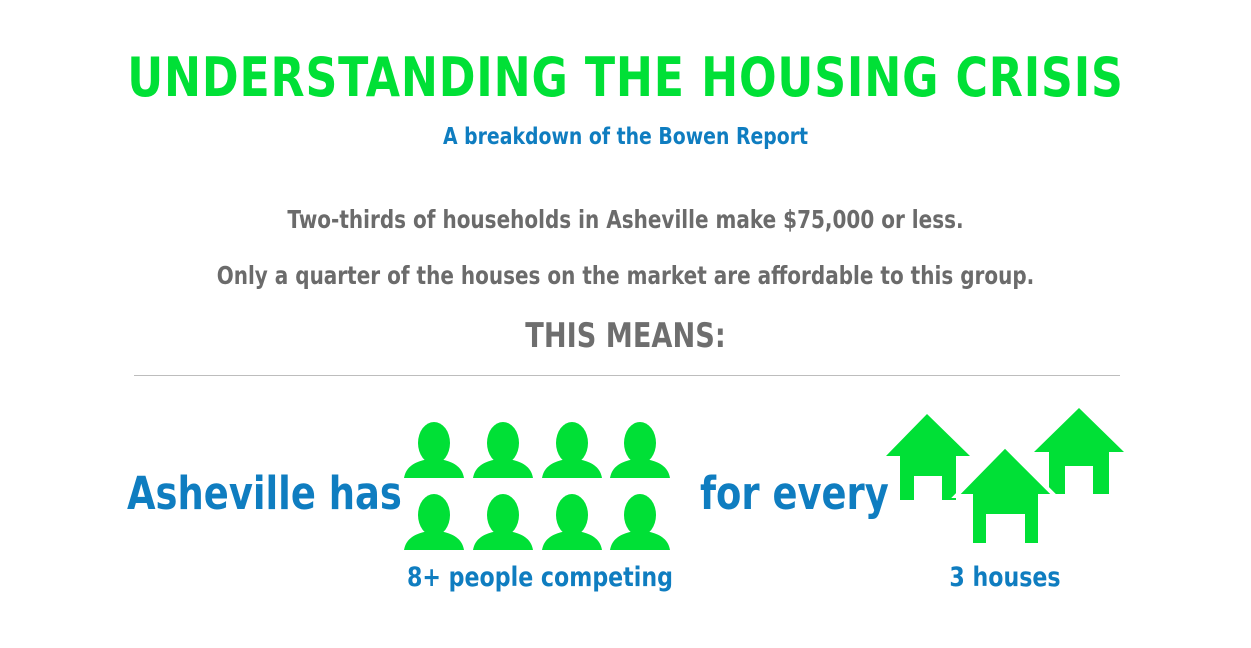  I want to click on page-subtitle: A breakdown of the Bowen Report, so click(625, 137).